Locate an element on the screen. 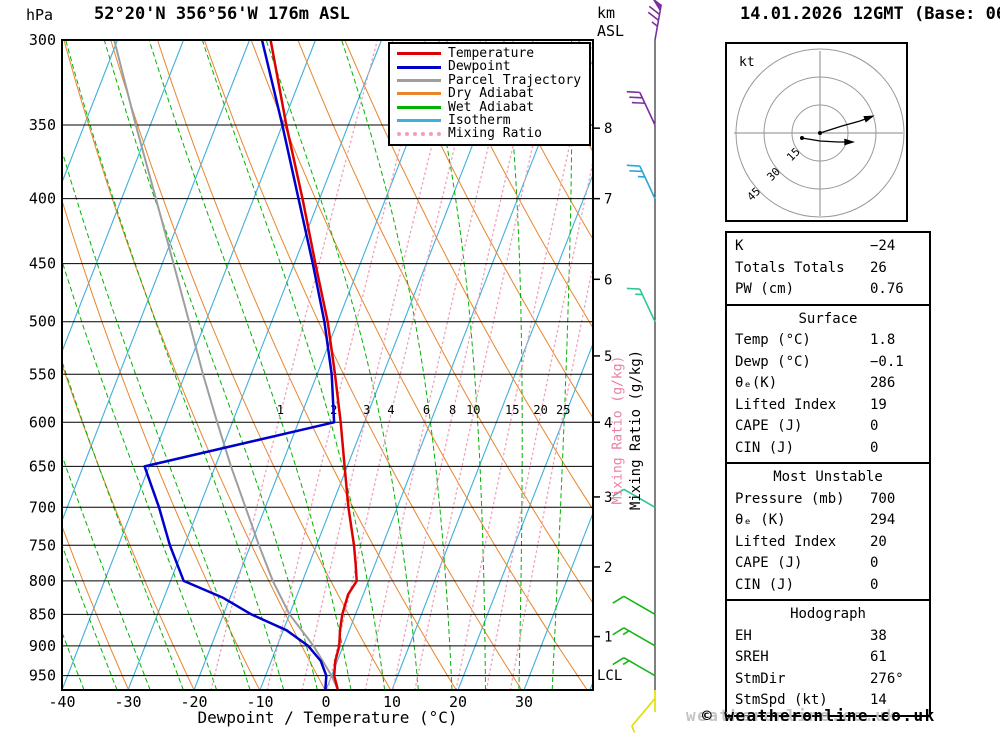  legend-item: Isotherm is located at coordinates (491, 120).